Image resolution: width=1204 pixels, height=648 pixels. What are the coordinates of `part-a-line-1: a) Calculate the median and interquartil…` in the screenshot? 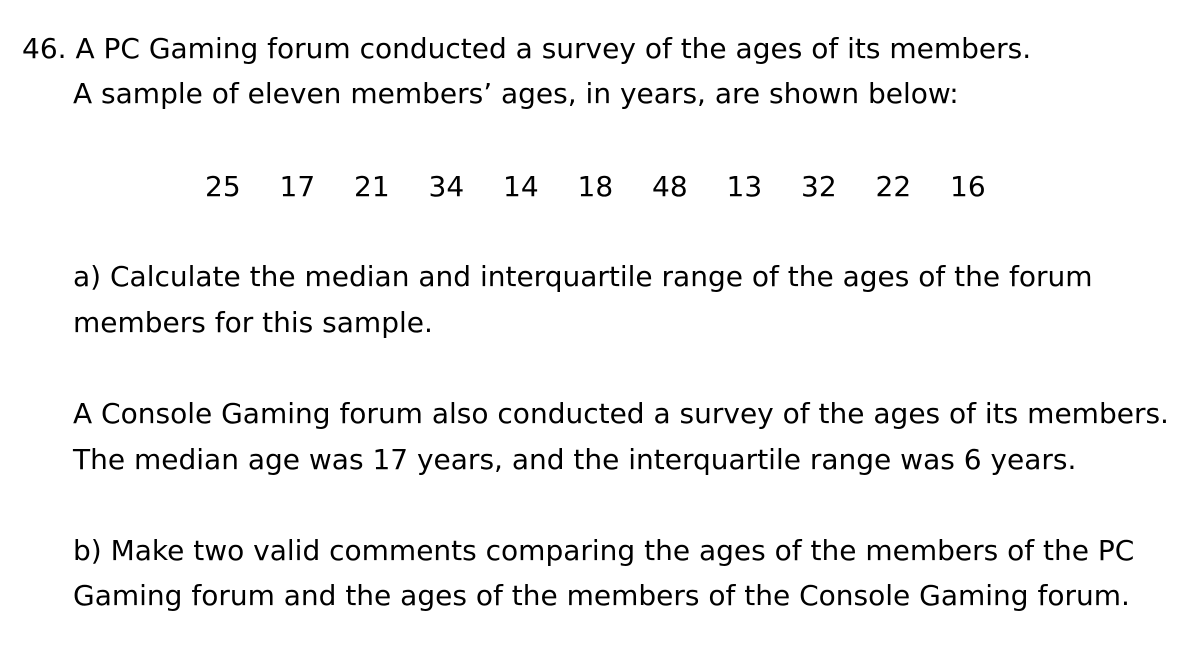 It's located at (583, 277).